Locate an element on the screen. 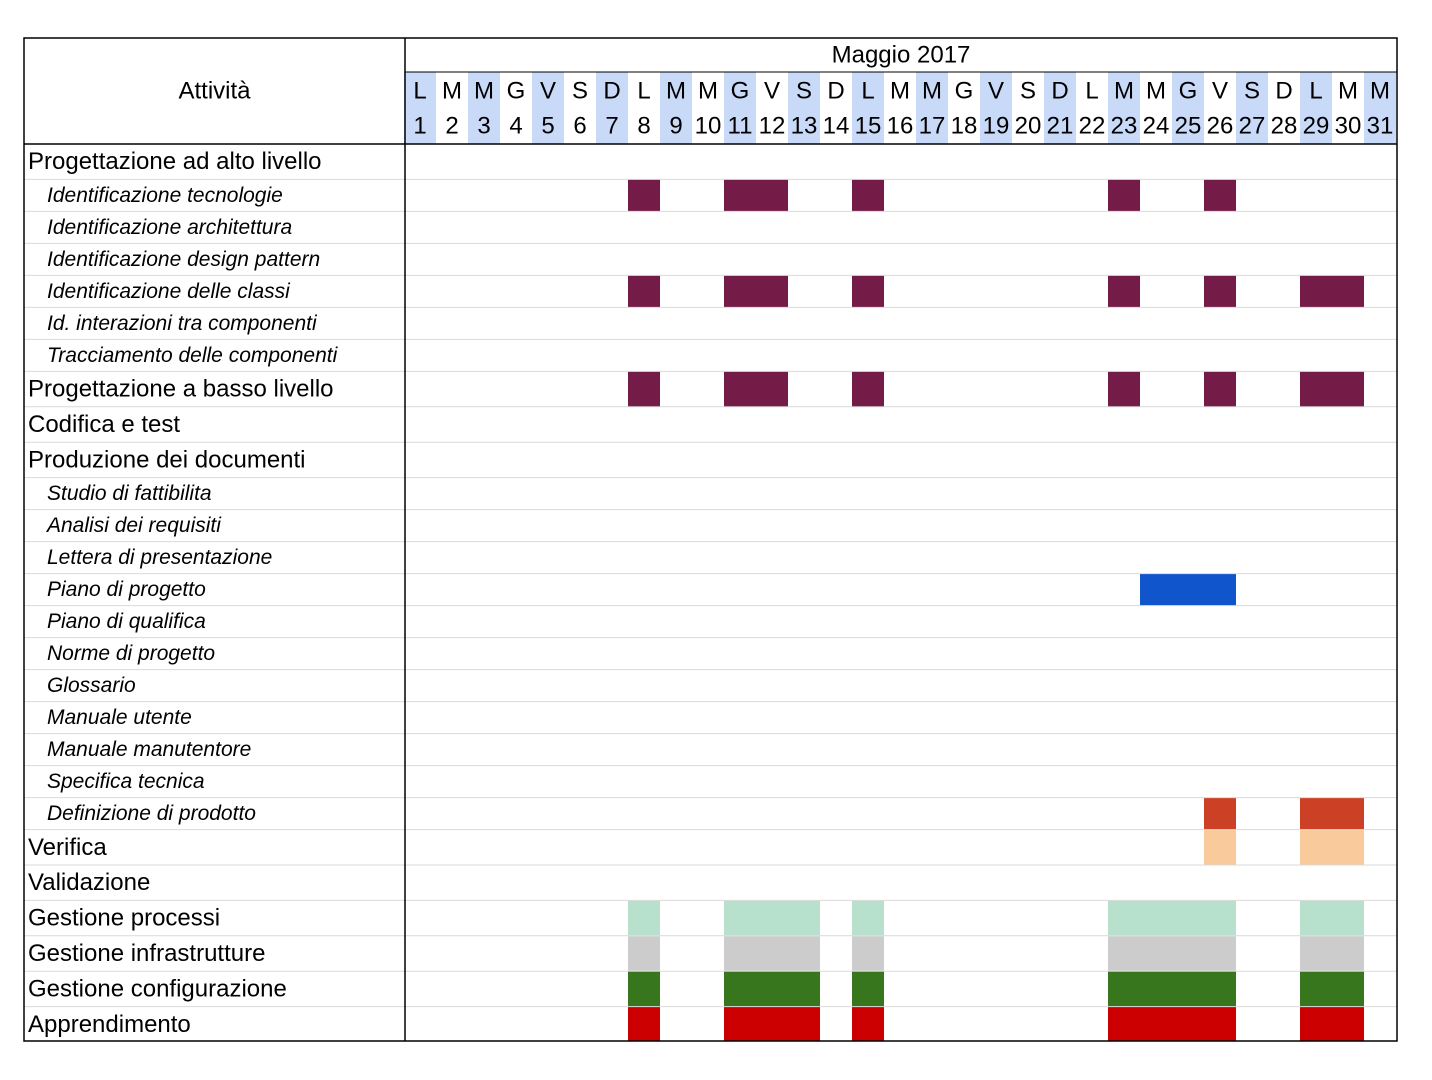 Image resolution: width=1432 pixels, height=1080 pixels. day-number: 3 is located at coordinates (483, 126).